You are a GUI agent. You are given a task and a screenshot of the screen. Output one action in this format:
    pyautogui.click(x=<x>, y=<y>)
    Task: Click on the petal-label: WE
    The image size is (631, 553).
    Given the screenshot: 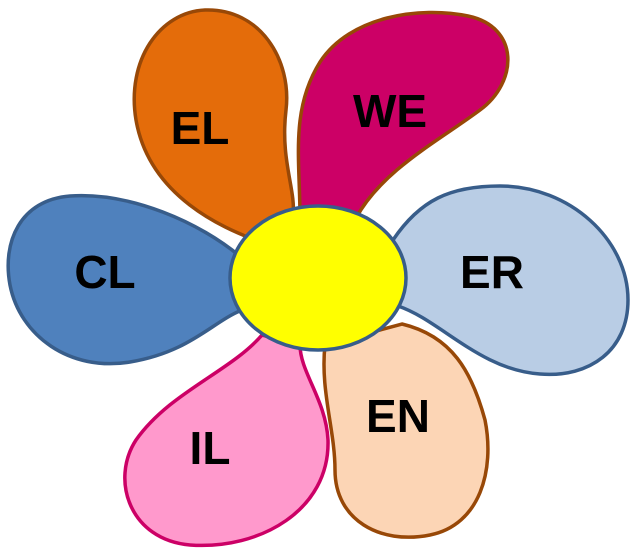 What is the action you would take?
    pyautogui.click(x=390, y=111)
    